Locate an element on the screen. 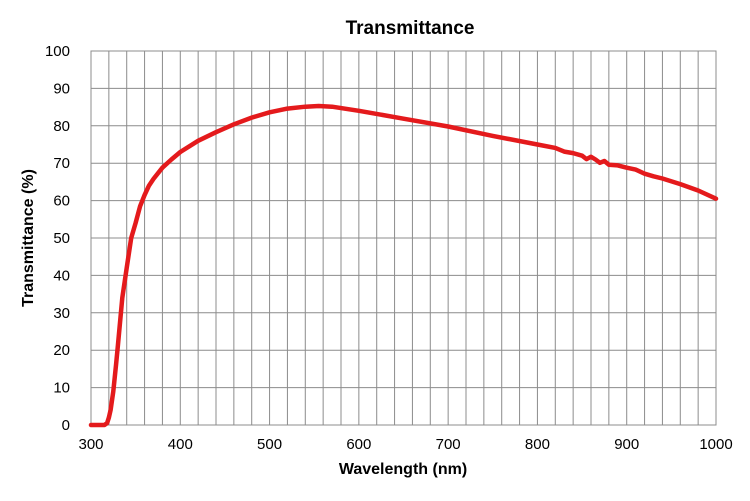 This screenshot has width=750, height=501. x-tick-label: 1000 is located at coordinates (715, 444).